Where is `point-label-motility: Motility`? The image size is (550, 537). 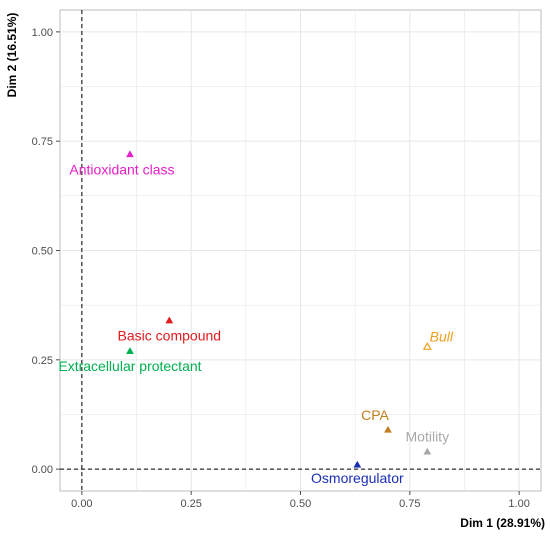
point-label-motility: Motility is located at coordinates (428, 437).